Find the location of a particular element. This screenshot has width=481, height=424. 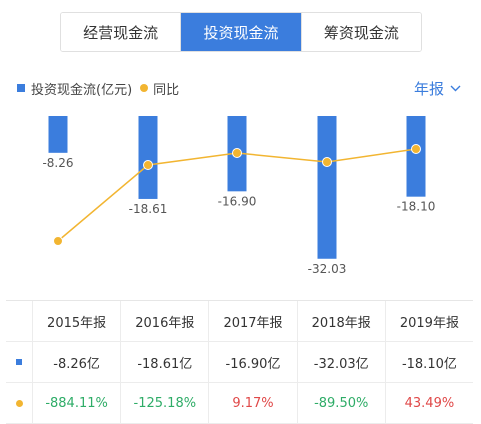

bar-value-label: -32.03 is located at coordinates (327, 269).